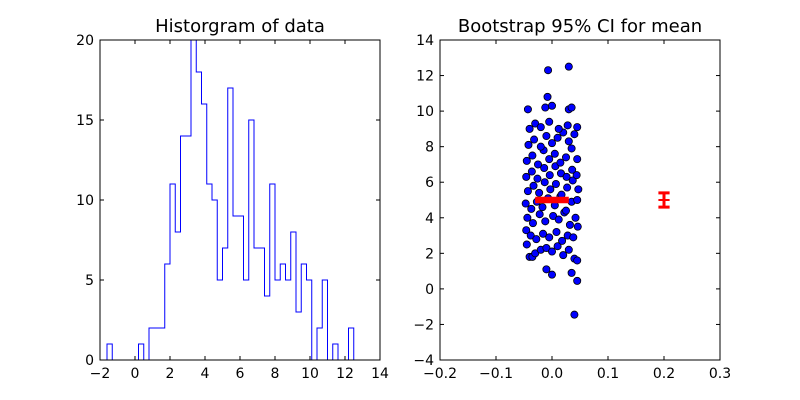 The image size is (800, 400). I want to click on x-tick-label: 8, so click(275, 374).